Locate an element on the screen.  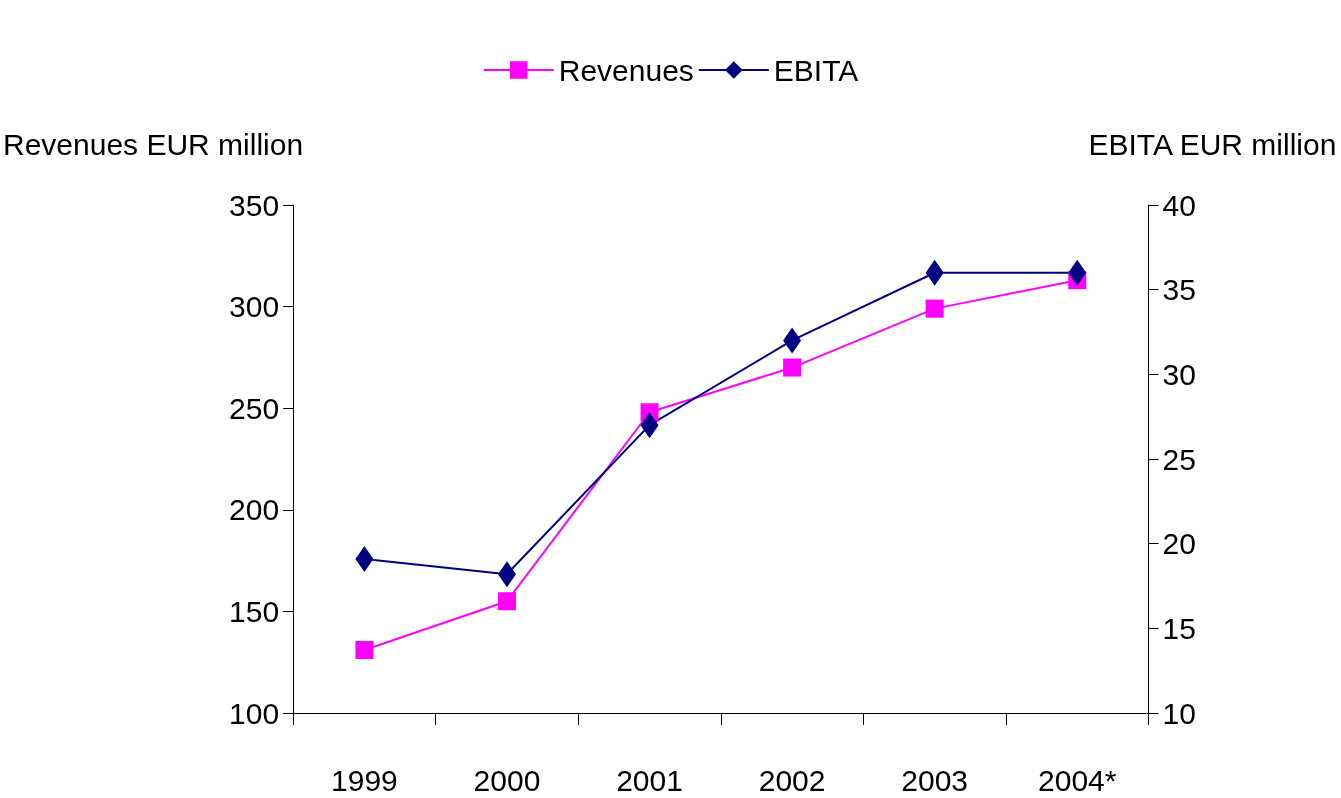
y2-tick-label: 15 is located at coordinates (1179, 628).